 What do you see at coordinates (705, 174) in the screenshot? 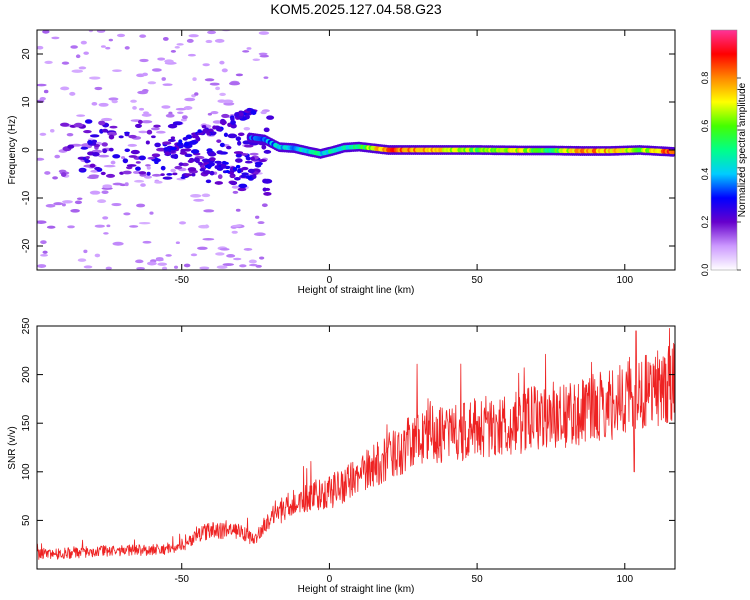
I see `colorbar-tick-label: 0.4` at bounding box center [705, 174].